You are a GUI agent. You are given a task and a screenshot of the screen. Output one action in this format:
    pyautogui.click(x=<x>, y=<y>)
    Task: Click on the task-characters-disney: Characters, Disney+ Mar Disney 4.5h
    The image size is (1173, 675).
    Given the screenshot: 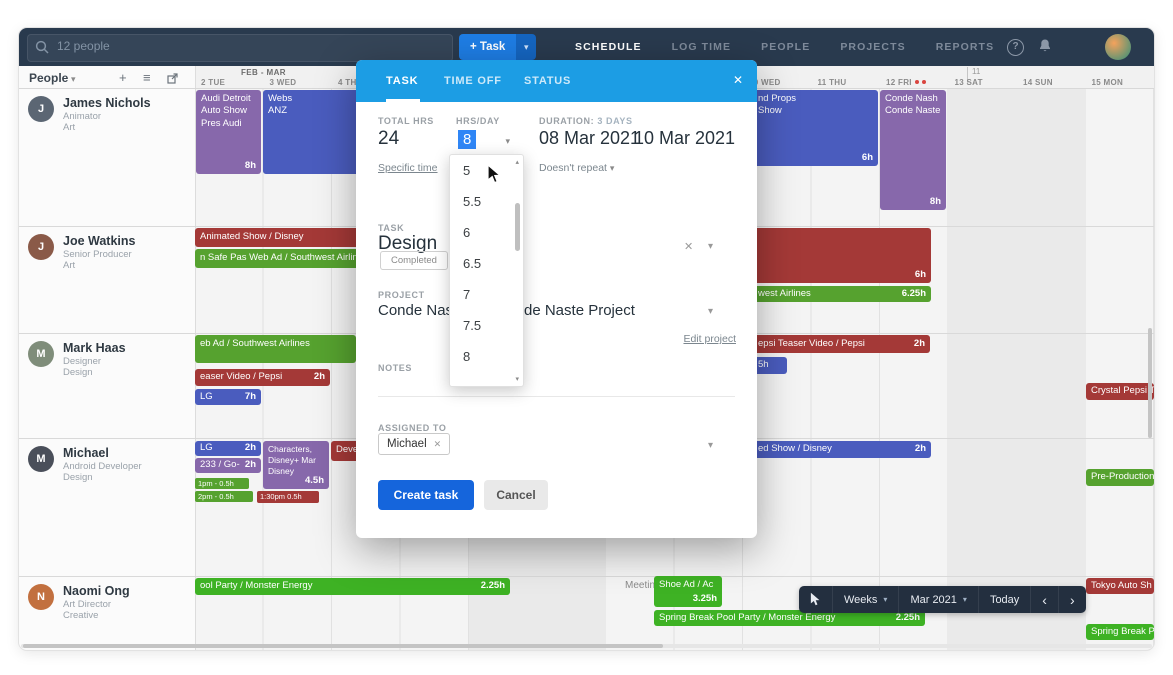 What is the action you would take?
    pyautogui.click(x=296, y=465)
    